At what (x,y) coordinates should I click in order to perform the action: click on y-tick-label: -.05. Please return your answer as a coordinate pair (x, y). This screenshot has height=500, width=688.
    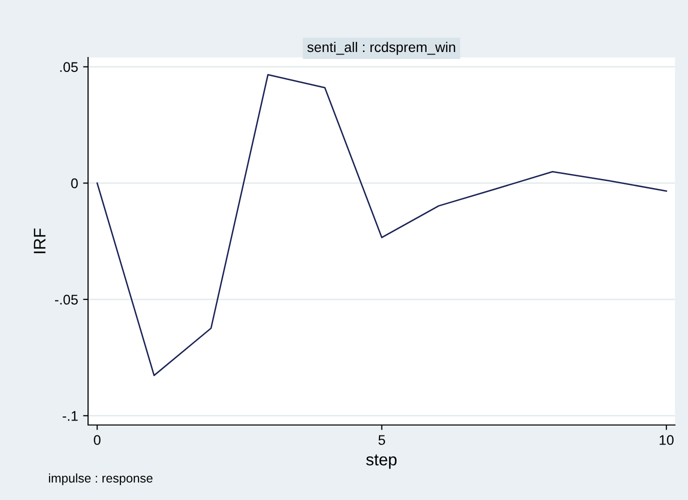
    Looking at the image, I should click on (66, 299).